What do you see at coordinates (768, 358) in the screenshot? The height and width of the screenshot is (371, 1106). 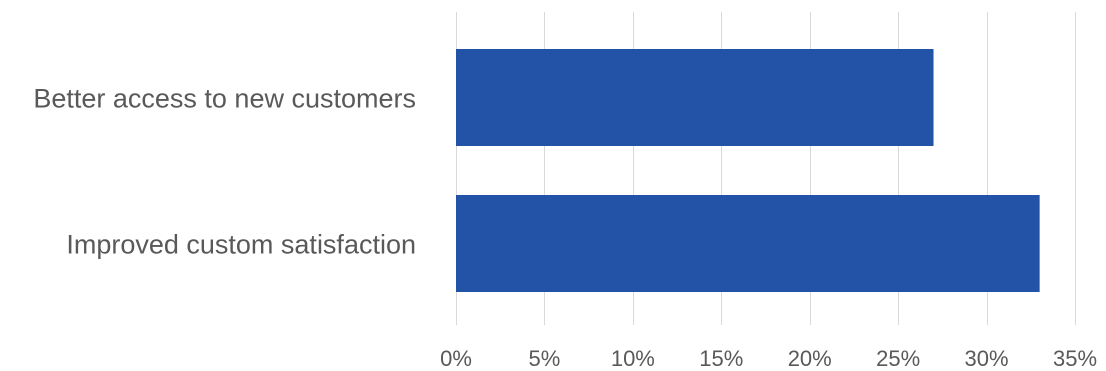 I see `x-axis-tick-labels: 0% 5% 10% 15% 20% 25% 30% 35%` at bounding box center [768, 358].